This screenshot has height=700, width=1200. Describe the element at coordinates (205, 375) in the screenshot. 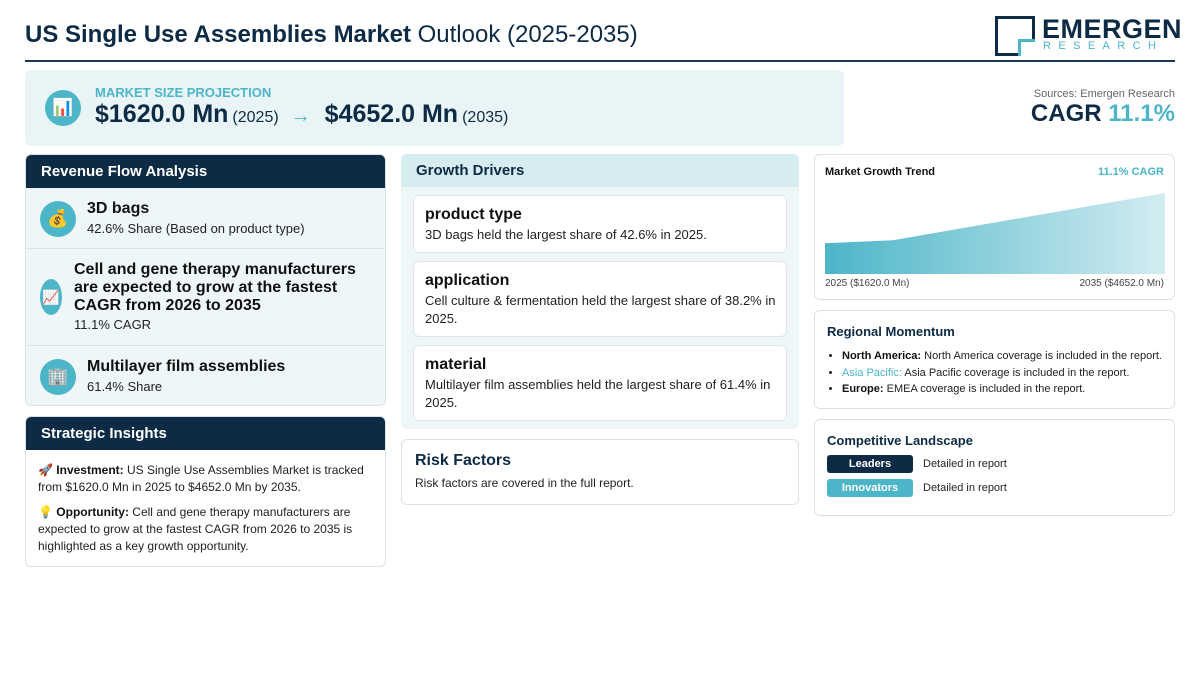

I see `revenue-item: 🏢 Multilayer film assemblies 61.4% Share` at that location.